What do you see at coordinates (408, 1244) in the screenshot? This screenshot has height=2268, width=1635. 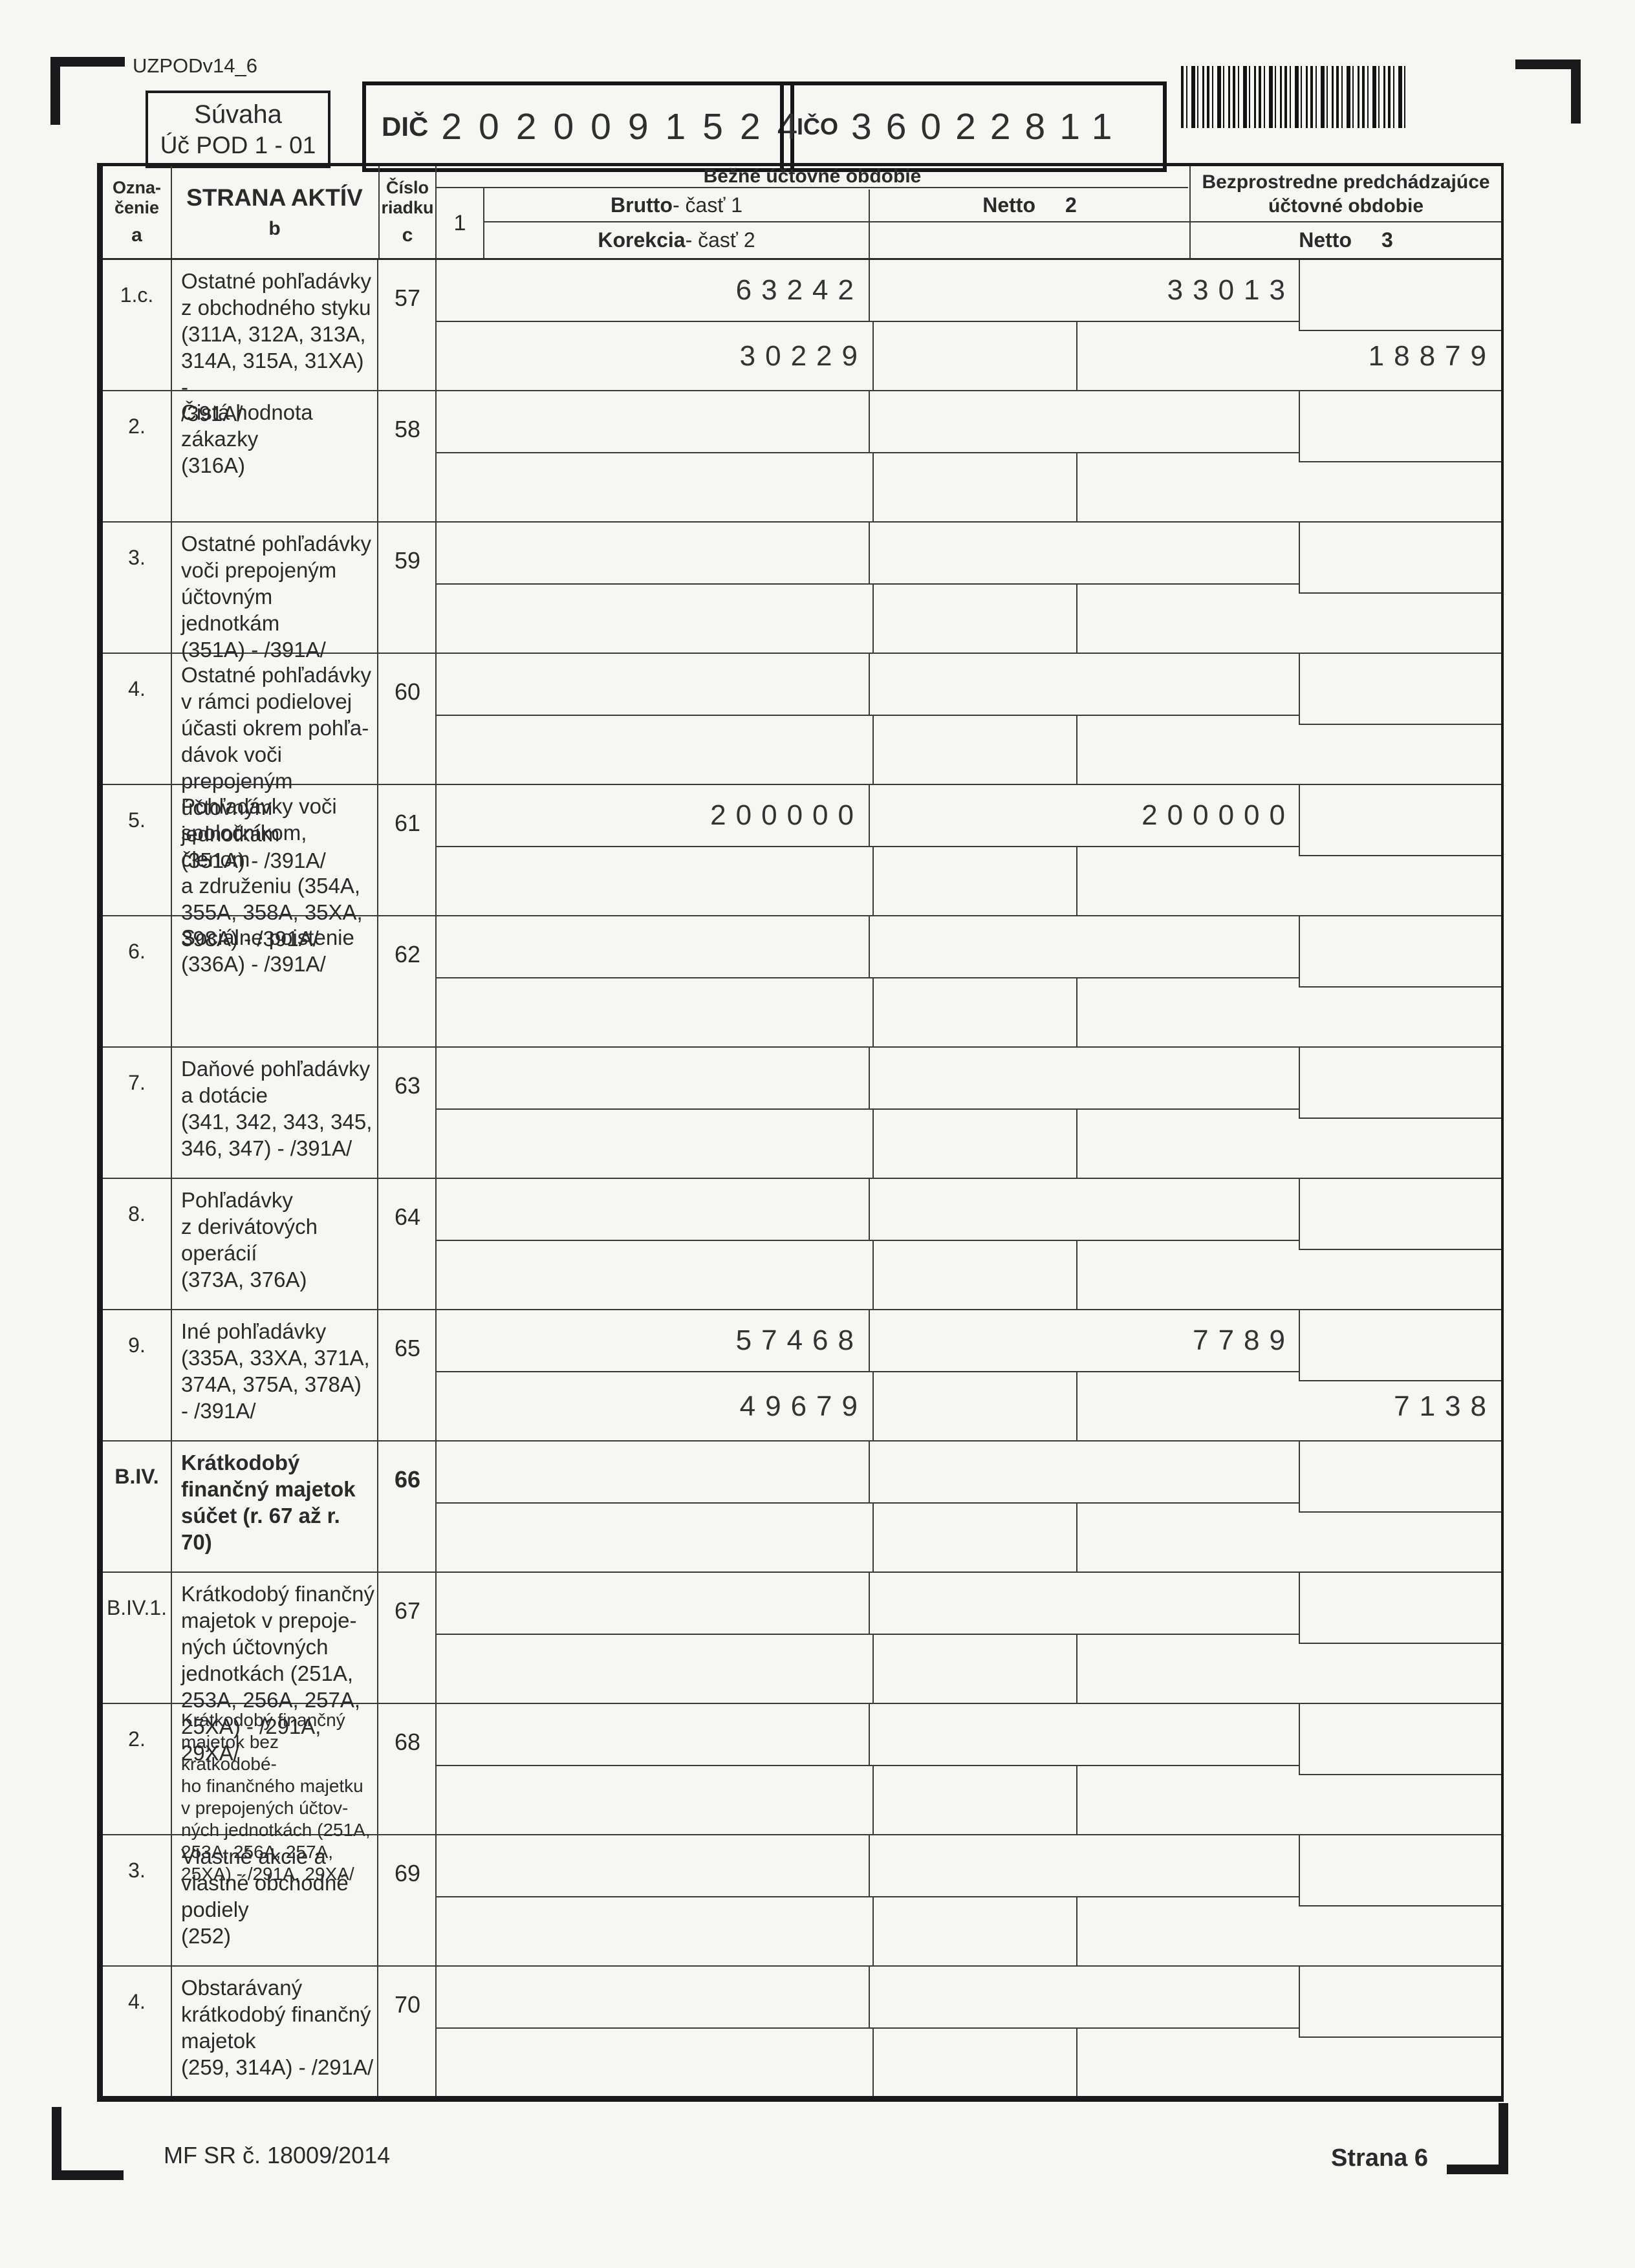 I see `line-number-cell: 64` at bounding box center [408, 1244].